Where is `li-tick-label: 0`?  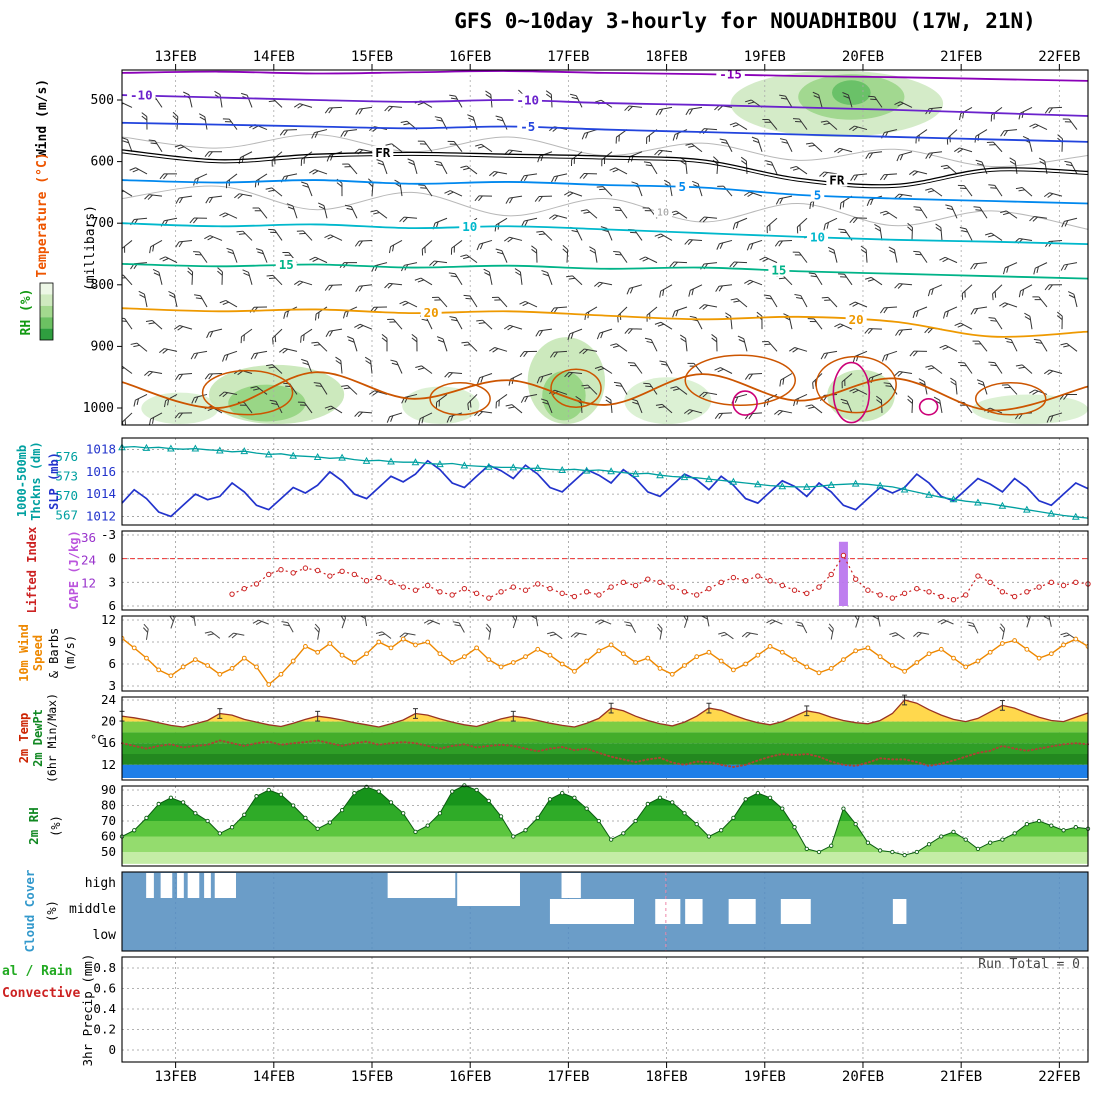
li-tick-label: 0 is located at coordinates (112, 558).